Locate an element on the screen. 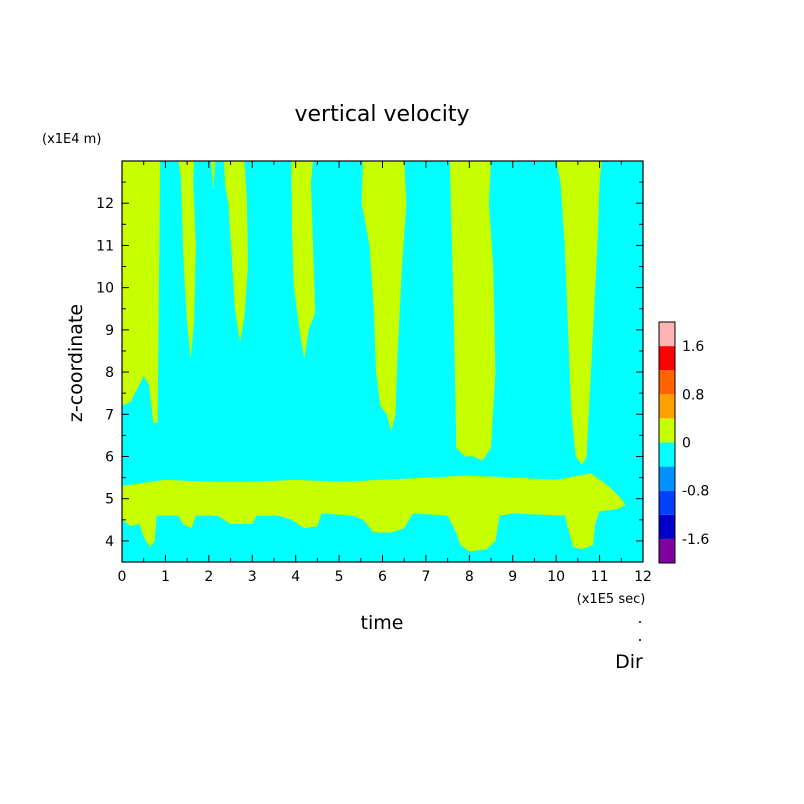  y-tick-label: 10 is located at coordinates (105, 289).